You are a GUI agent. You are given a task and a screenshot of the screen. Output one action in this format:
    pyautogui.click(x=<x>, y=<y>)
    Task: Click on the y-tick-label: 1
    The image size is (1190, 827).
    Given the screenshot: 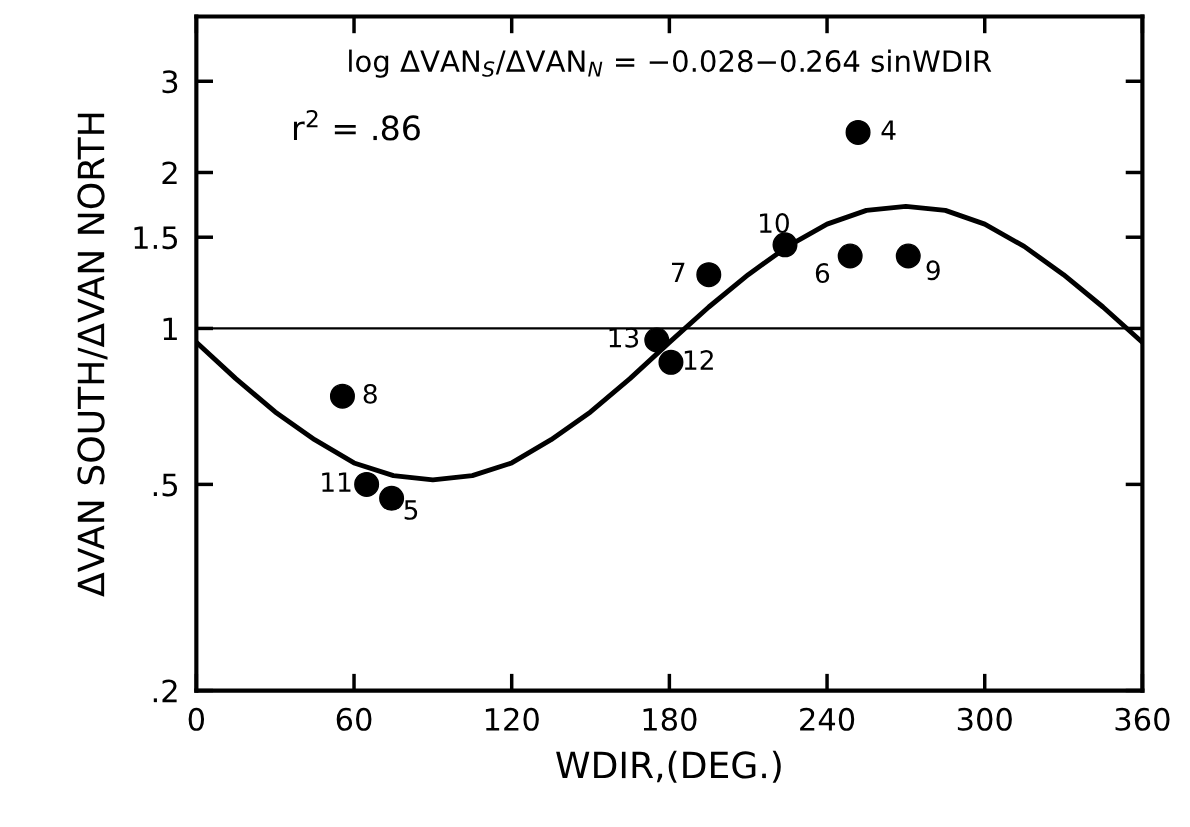 What is the action you would take?
    pyautogui.click(x=170, y=329)
    